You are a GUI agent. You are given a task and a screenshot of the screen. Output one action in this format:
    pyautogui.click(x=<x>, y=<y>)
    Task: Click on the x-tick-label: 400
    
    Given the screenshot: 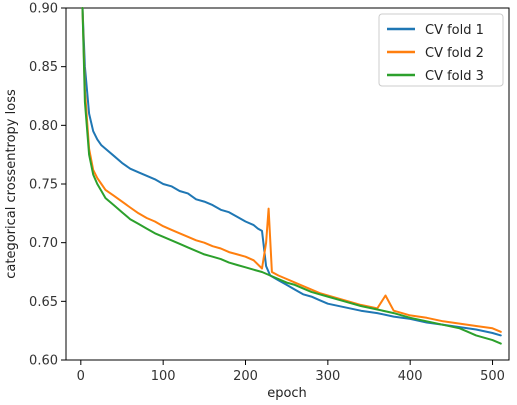 What is the action you would take?
    pyautogui.click(x=410, y=376)
    